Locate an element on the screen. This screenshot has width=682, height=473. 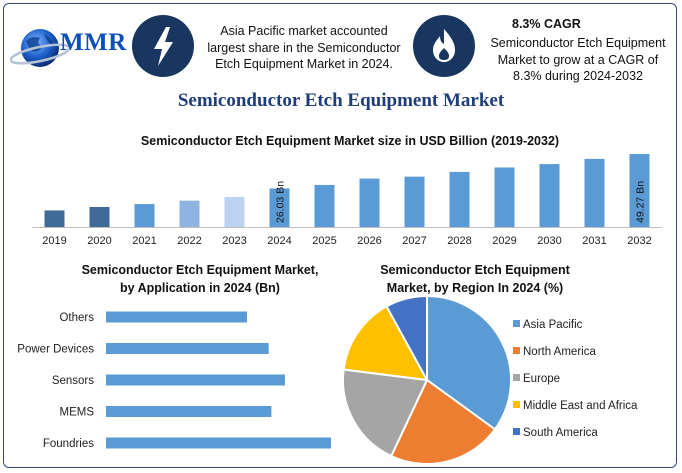
bar-2020 is located at coordinates (99, 217).